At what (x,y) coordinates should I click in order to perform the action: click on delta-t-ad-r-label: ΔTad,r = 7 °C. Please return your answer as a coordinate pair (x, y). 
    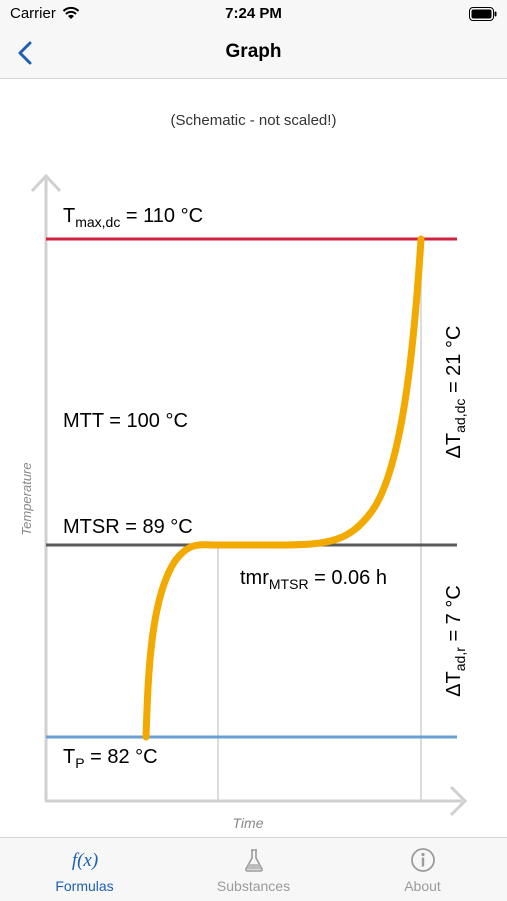
    Looking at the image, I should click on (455, 641).